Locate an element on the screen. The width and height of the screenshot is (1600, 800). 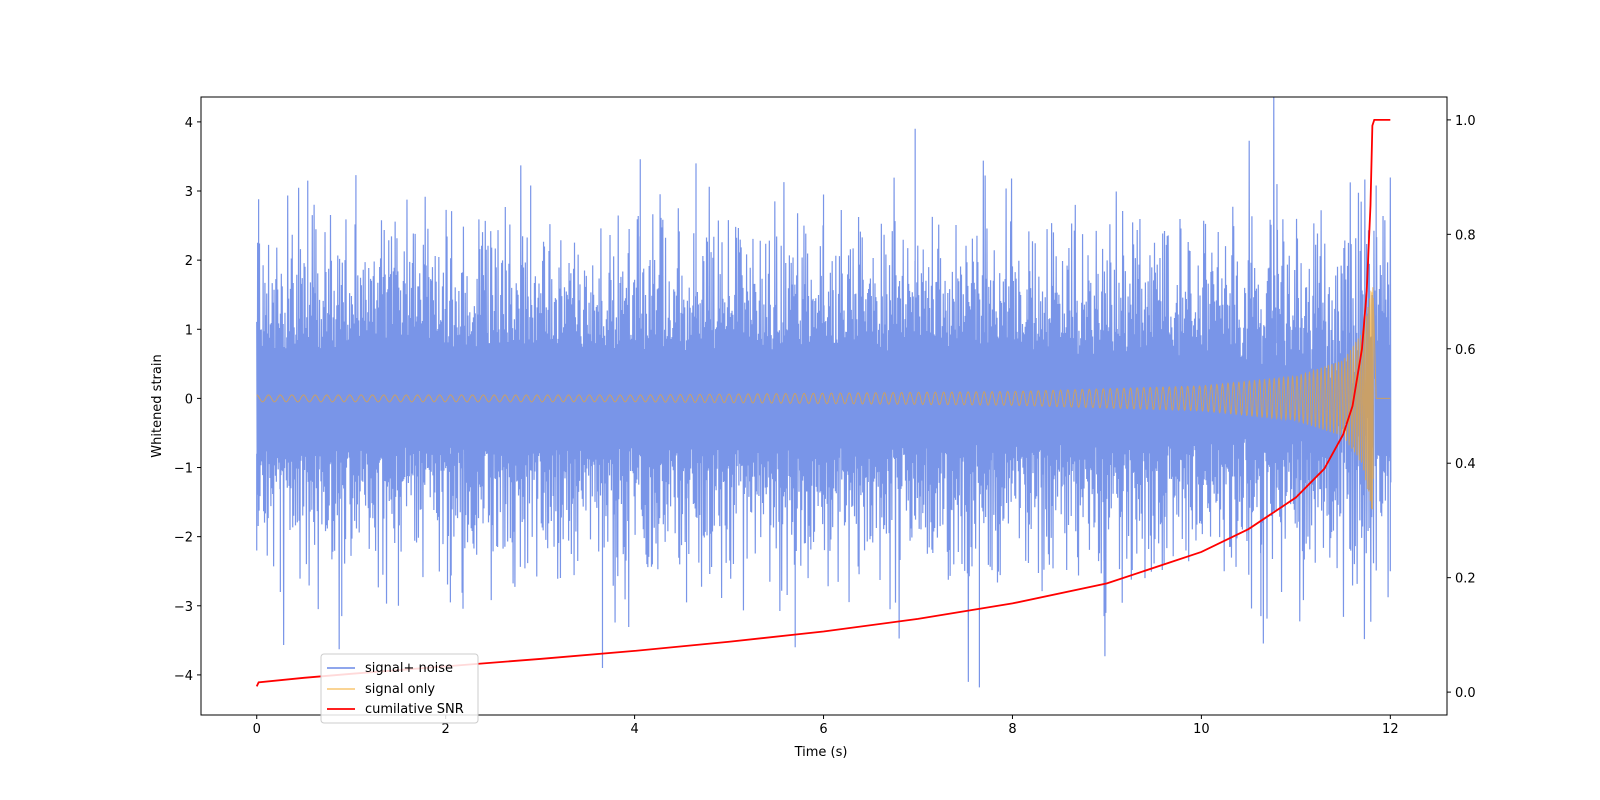
y2-tick-label: 0.8 is located at coordinates (1465, 235).